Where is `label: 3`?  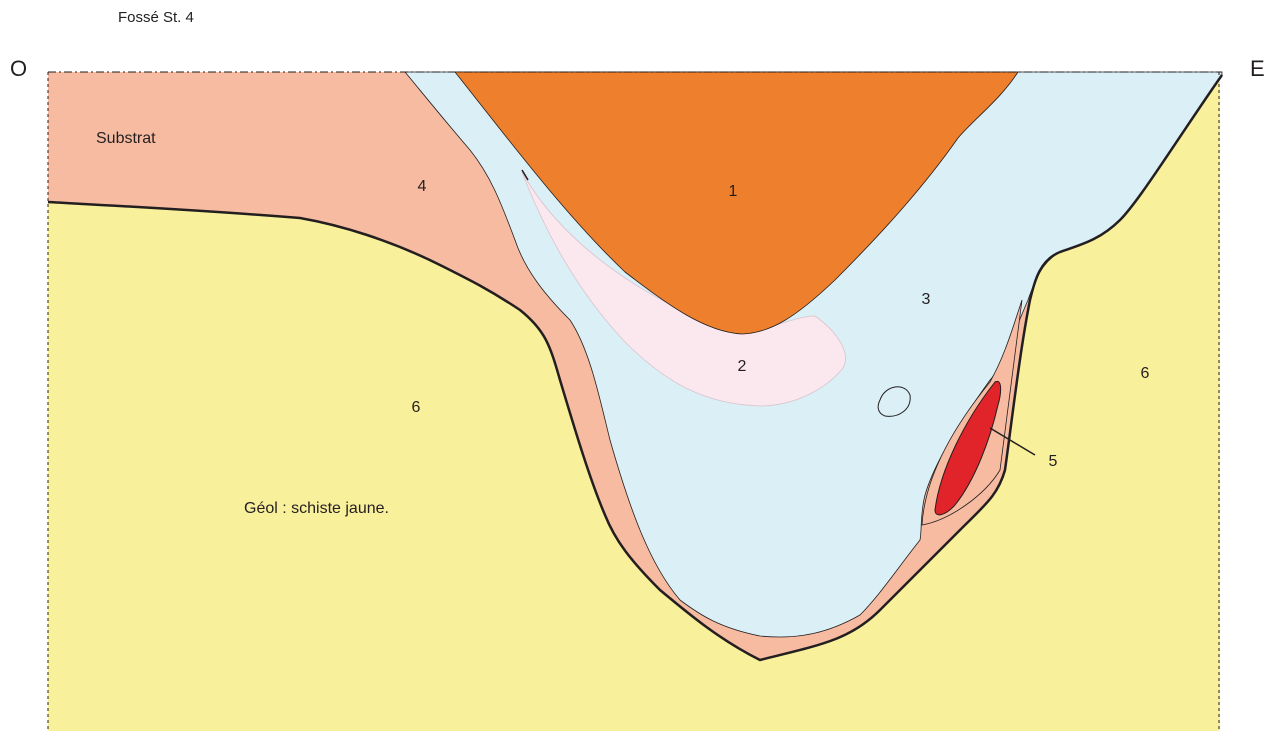 label: 3 is located at coordinates (926, 299).